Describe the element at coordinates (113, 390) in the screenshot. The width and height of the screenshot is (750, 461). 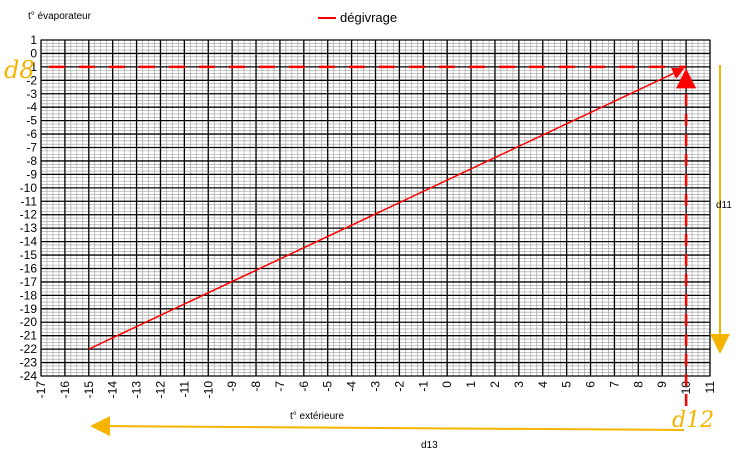
I see `x-tick-label: -14` at that location.